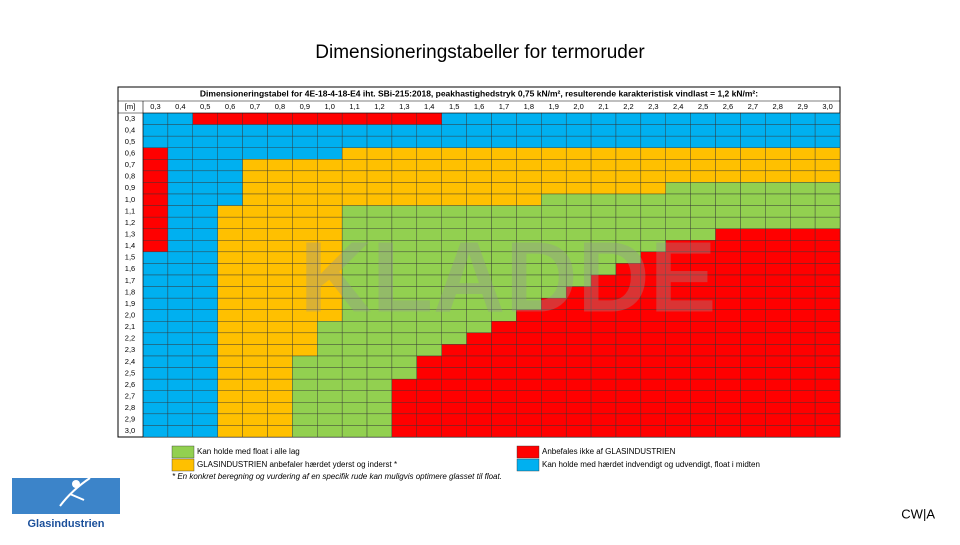 Image resolution: width=960 pixels, height=545 pixels. I want to click on column-label: 1,7, so click(504, 106).